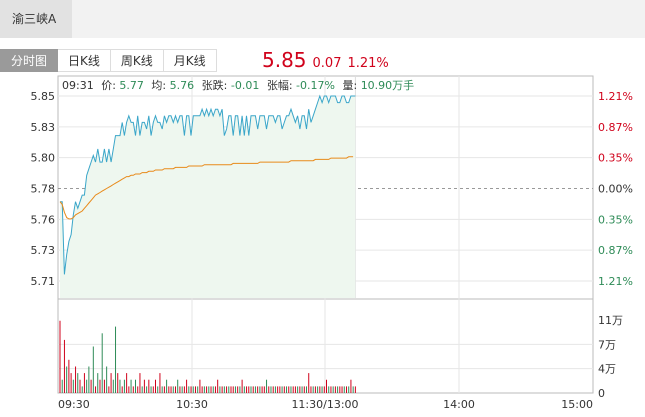 Image resolution: width=645 pixels, height=417 pixels. Describe the element at coordinates (607, 344) in the screenshot. I see `volume-tick-label: 7万` at that location.